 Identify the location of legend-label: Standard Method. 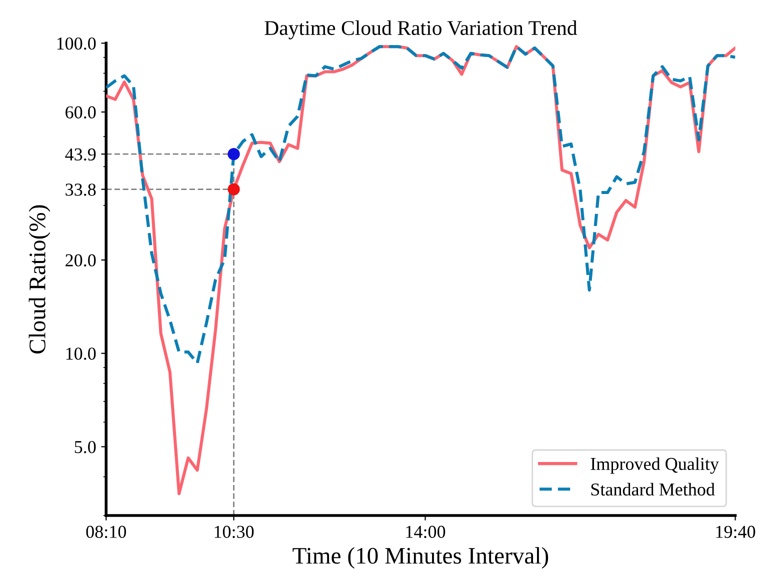
(653, 489).